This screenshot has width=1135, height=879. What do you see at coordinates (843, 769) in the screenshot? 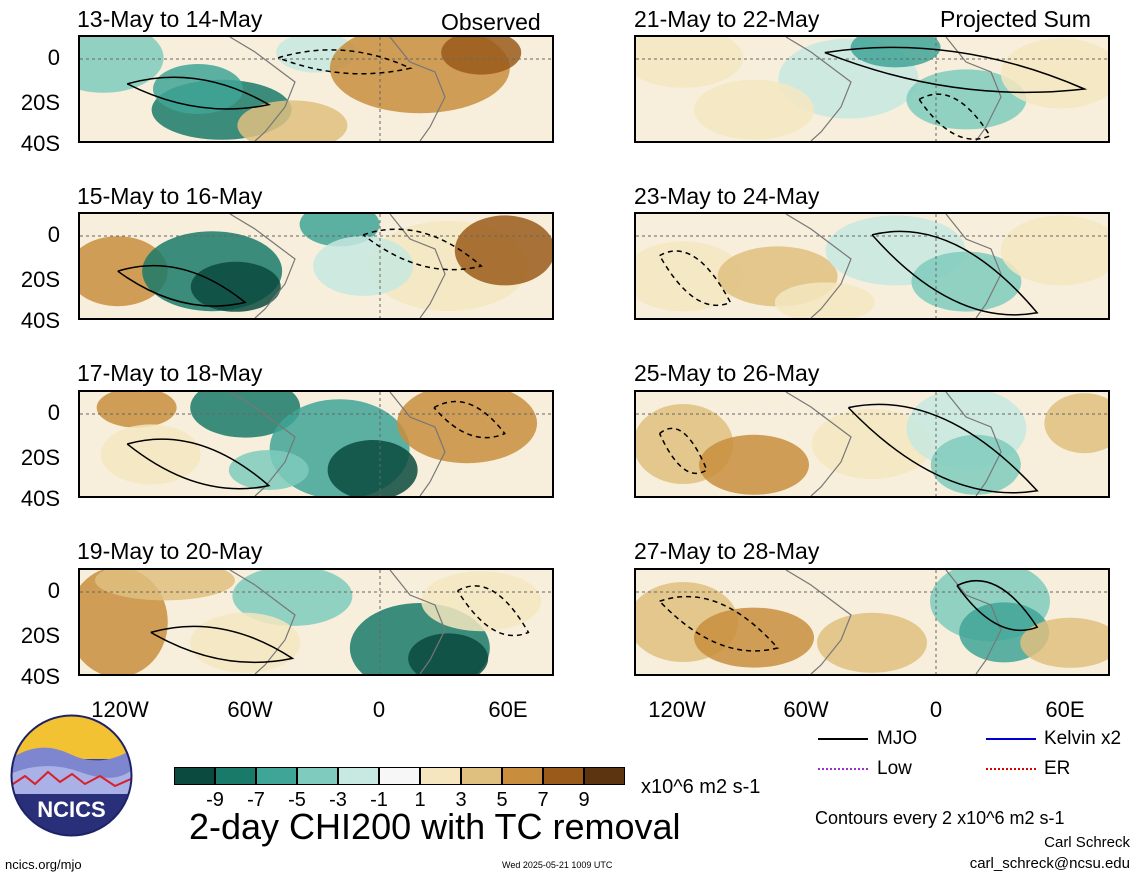
I see `legend-line-low` at bounding box center [843, 769].